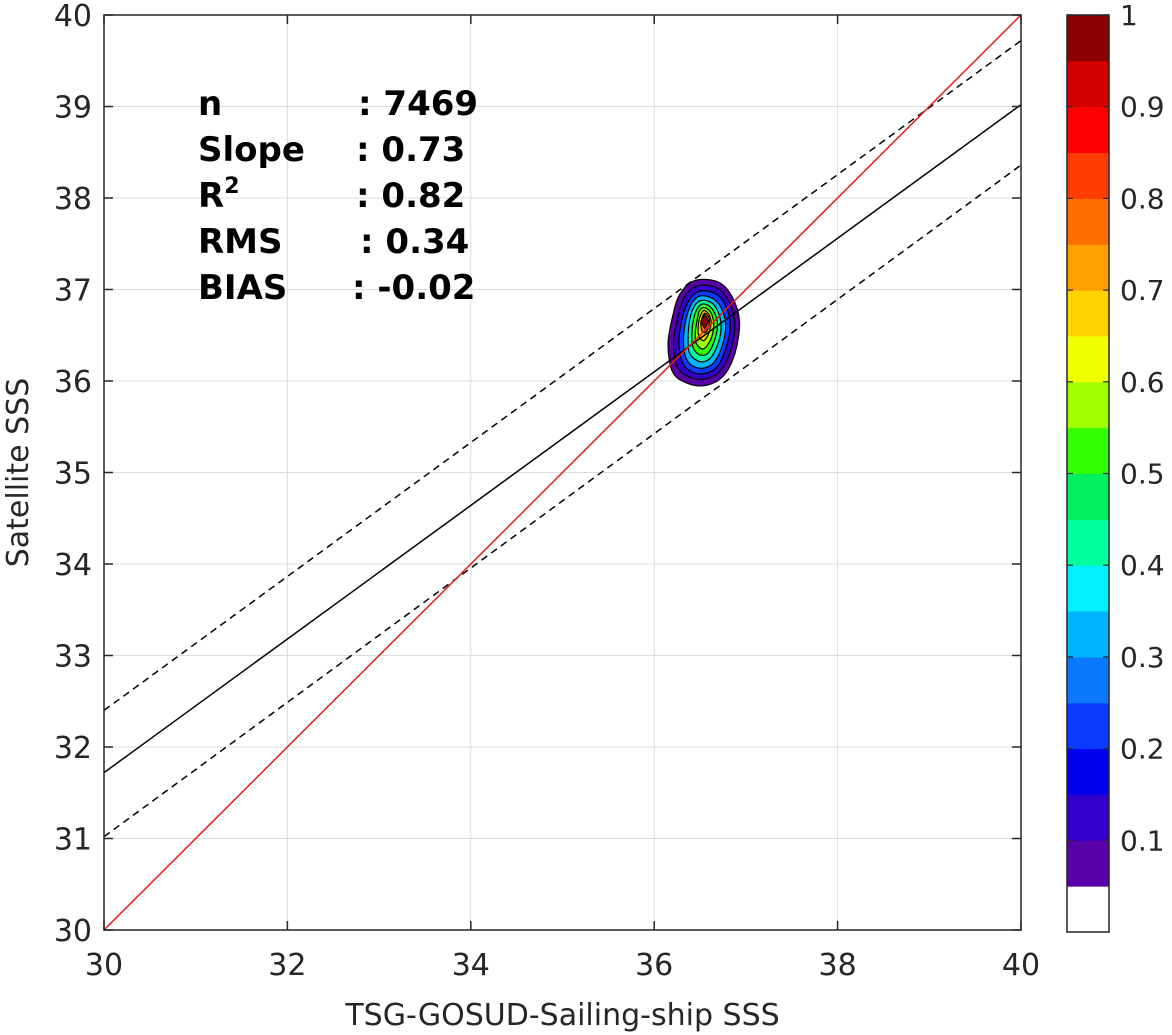 This screenshot has width=1172, height=1035. Describe the element at coordinates (410, 196) in the screenshot. I see `stat-value: : 0.82` at that location.